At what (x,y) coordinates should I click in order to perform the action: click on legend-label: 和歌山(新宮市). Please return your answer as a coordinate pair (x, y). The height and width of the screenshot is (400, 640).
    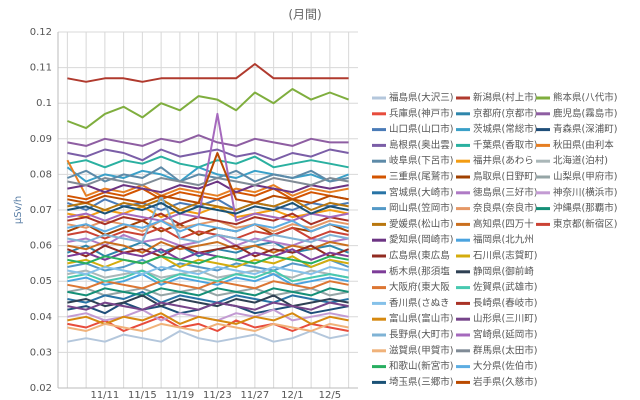
    Looking at the image, I should click on (421, 366).